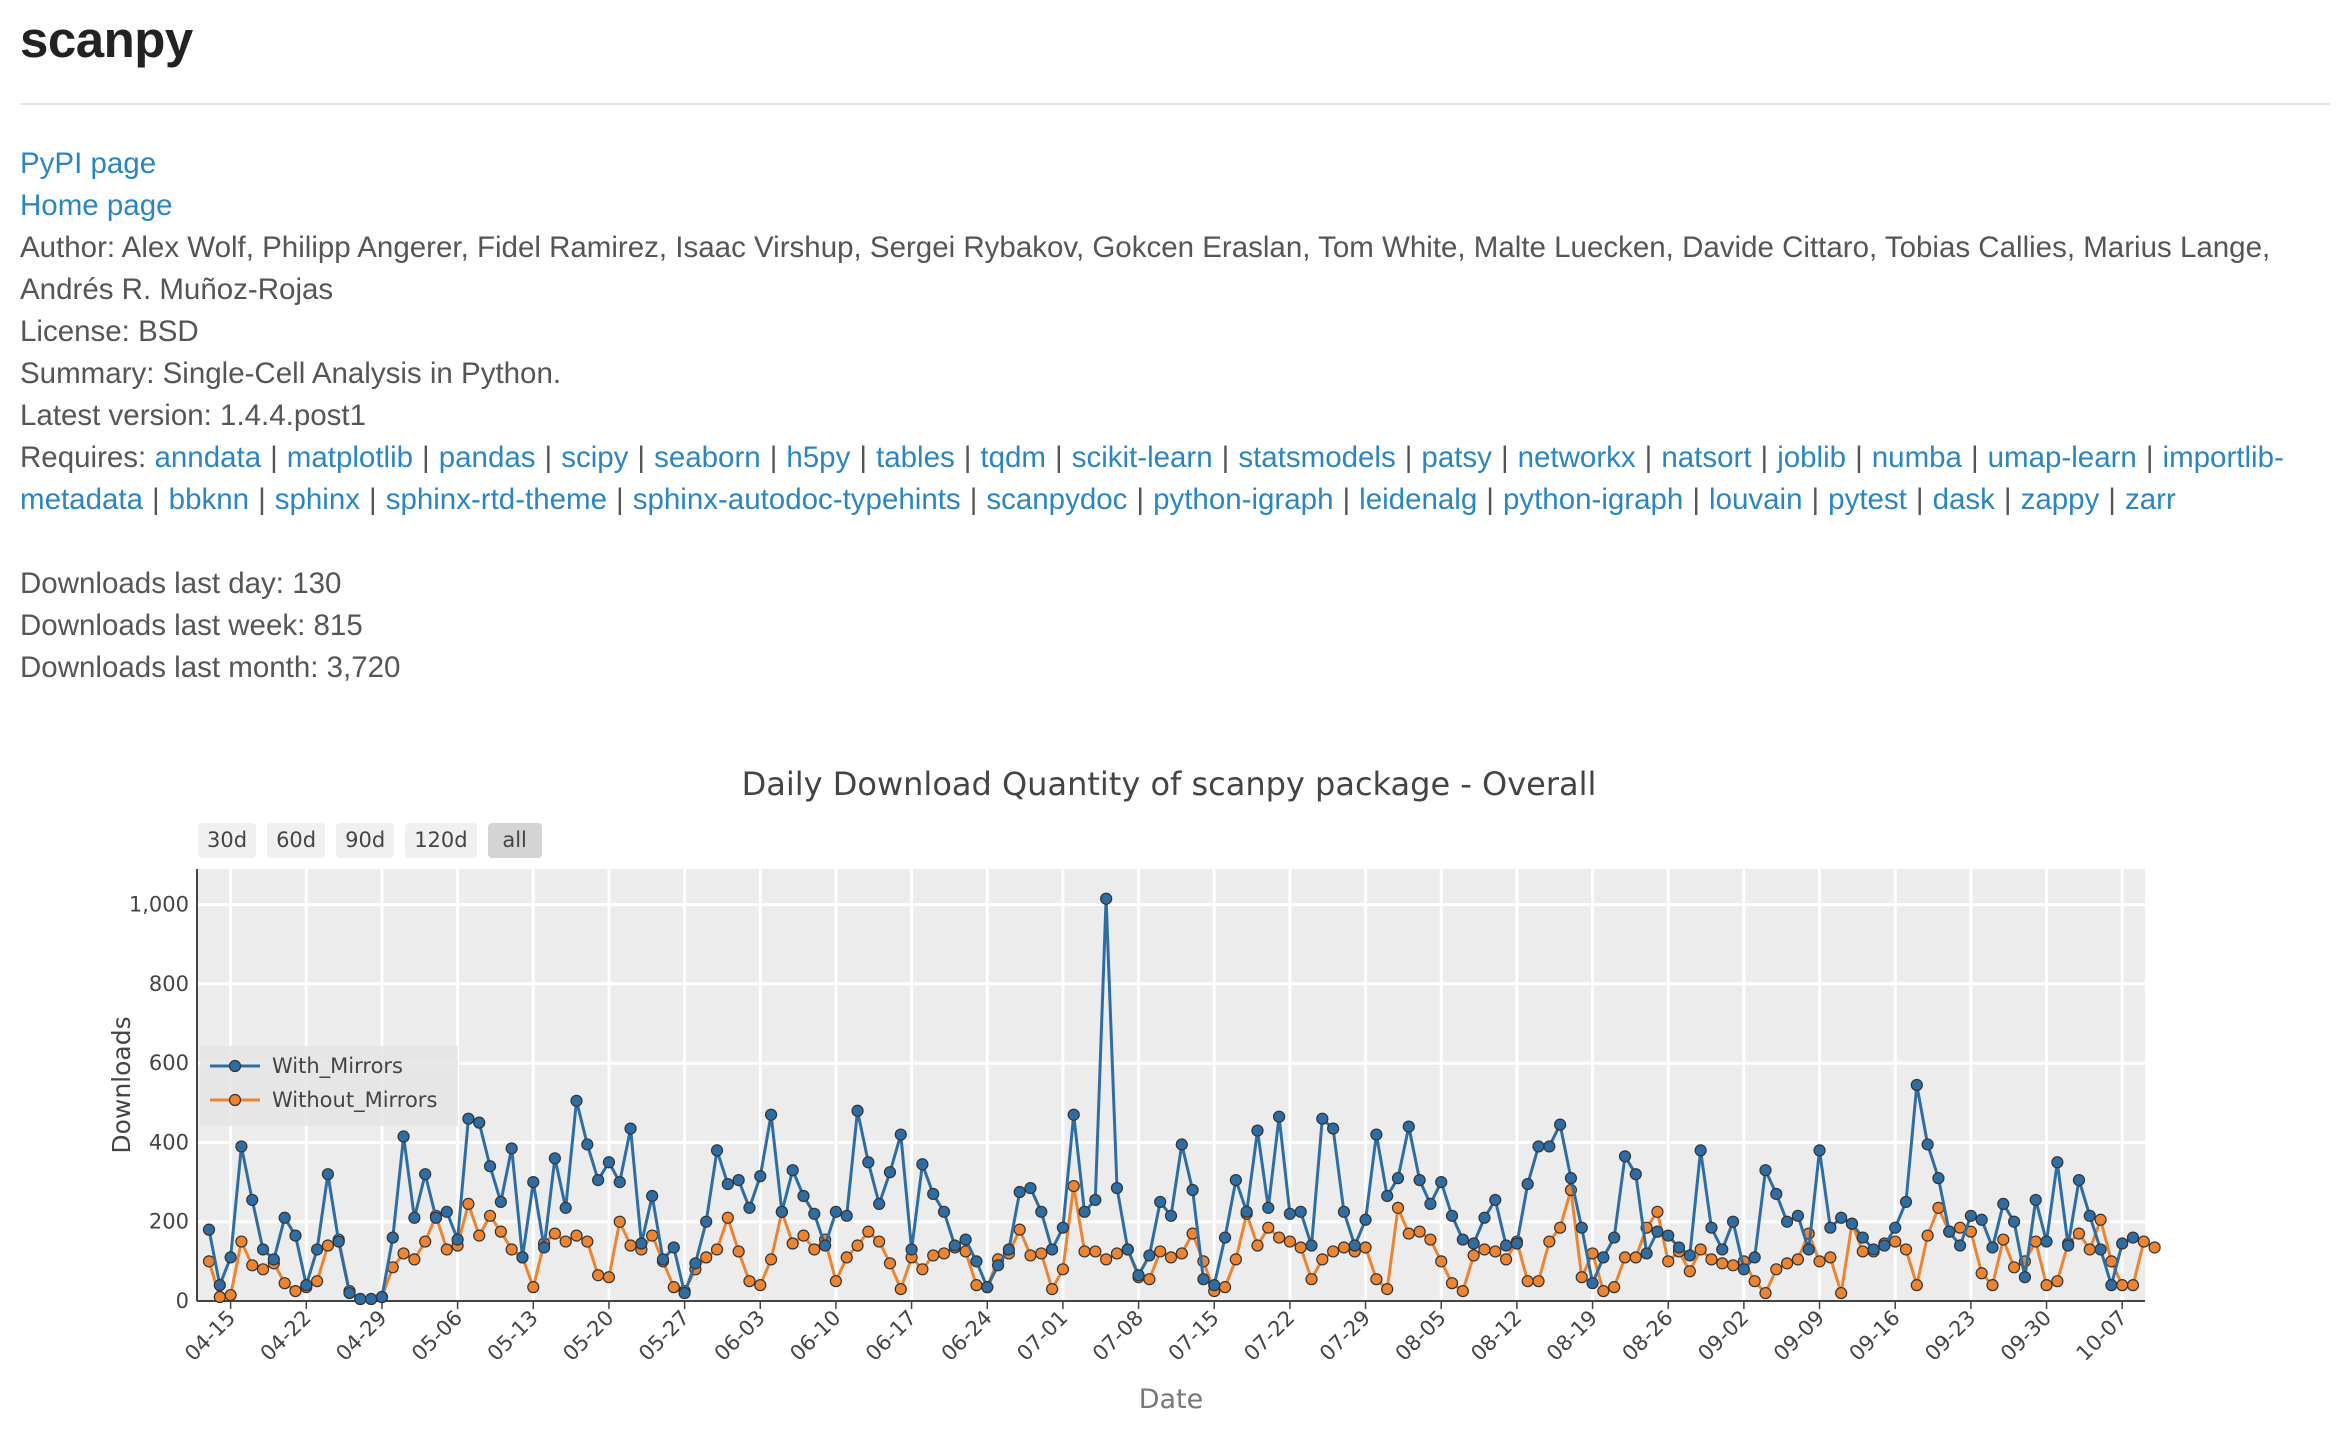 The image size is (2338, 1448). What do you see at coordinates (296, 840) in the screenshot?
I see `range-button-60d: 60d` at bounding box center [296, 840].